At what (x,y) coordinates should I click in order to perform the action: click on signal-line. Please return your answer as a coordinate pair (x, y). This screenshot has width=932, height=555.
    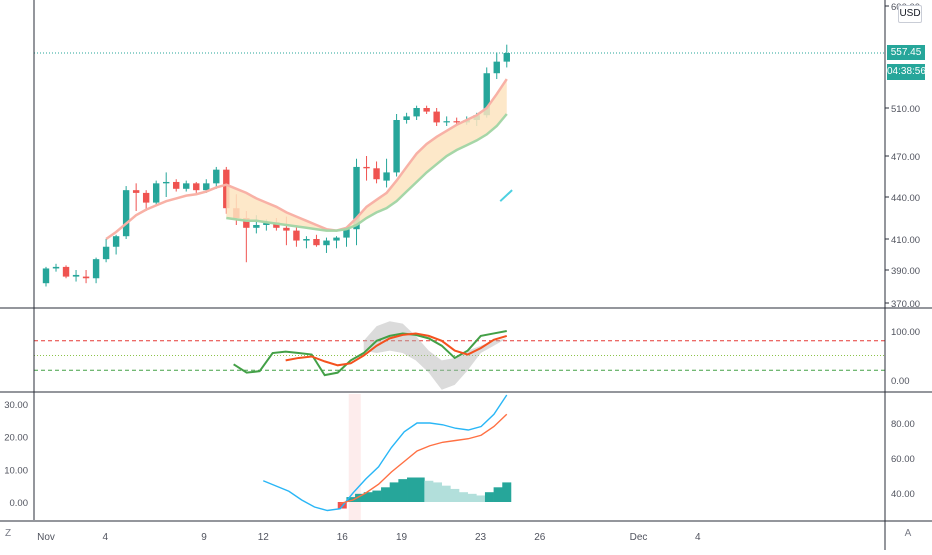
    Looking at the image, I should click on (423, 459).